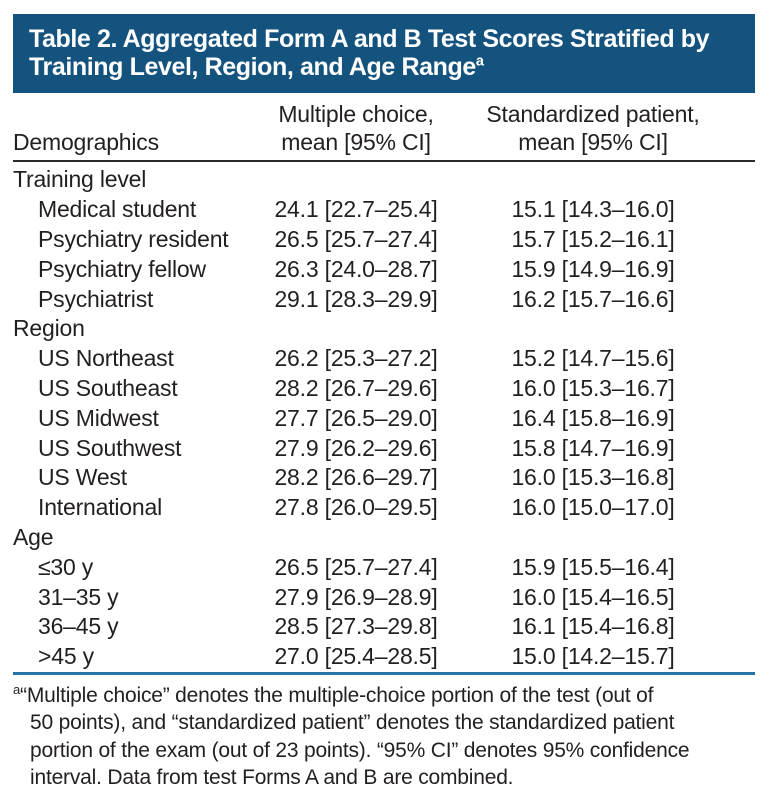 The width and height of the screenshot is (768, 787). What do you see at coordinates (356, 358) in the screenshot?
I see `mc-value: 26.2 [25.3–27.2]` at bounding box center [356, 358].